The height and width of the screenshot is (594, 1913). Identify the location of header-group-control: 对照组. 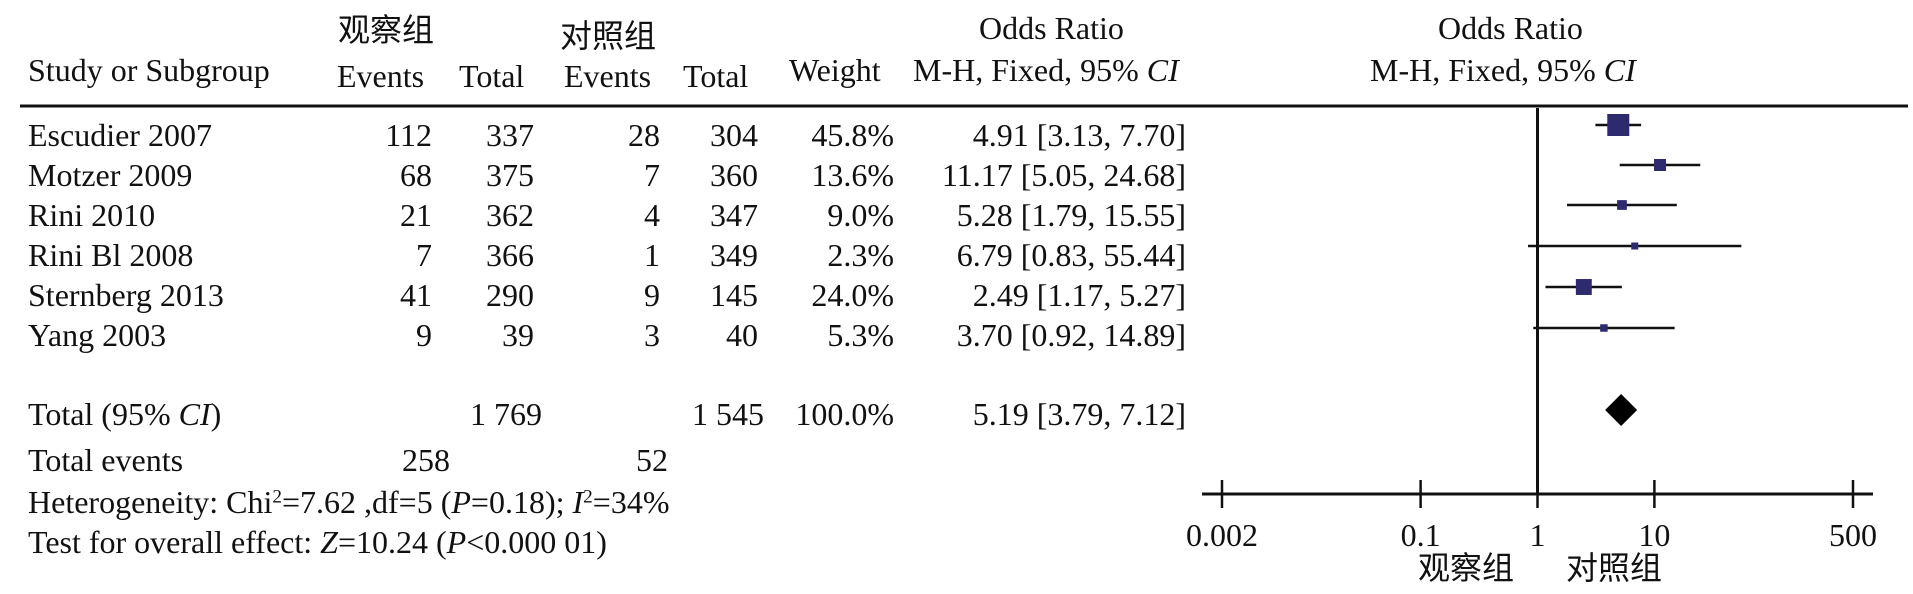
(608, 36).